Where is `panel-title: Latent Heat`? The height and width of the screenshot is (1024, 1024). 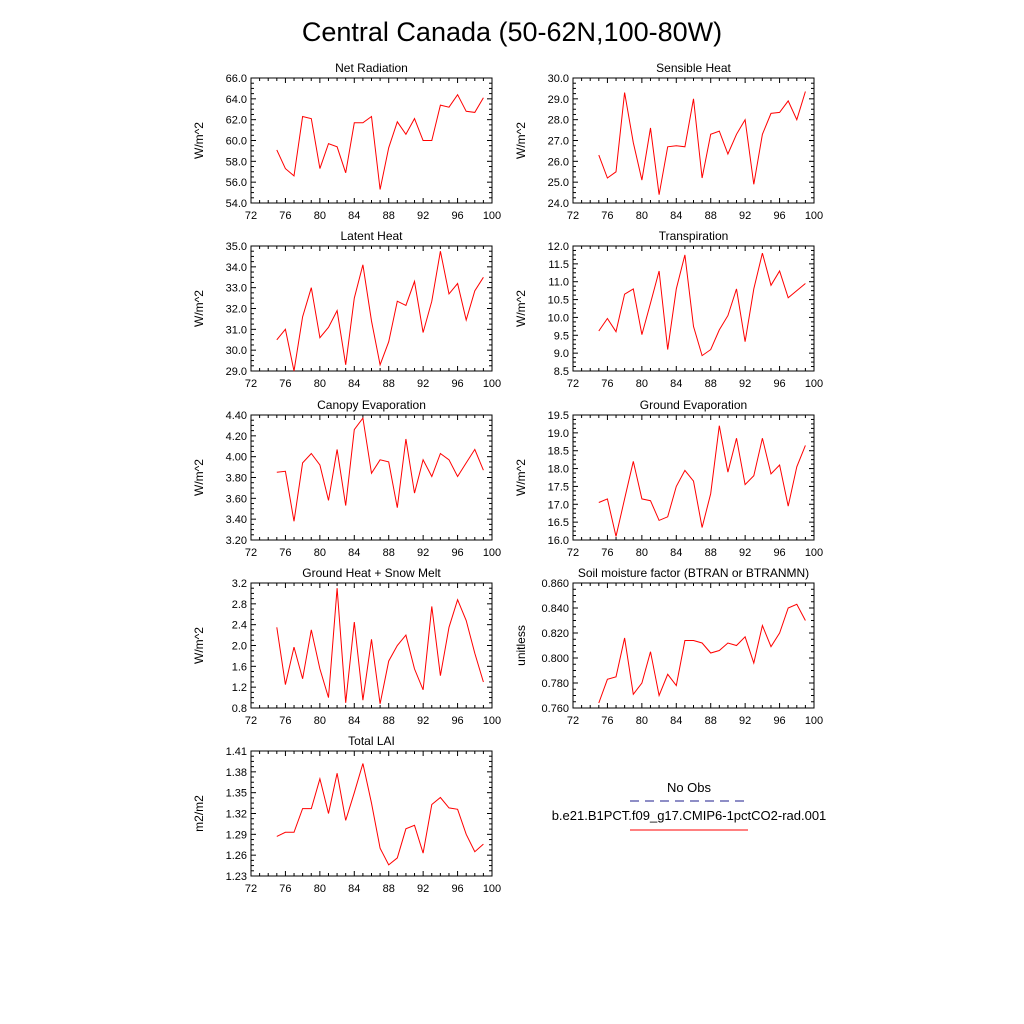
panel-title: Latent Heat is located at coordinates (371, 236).